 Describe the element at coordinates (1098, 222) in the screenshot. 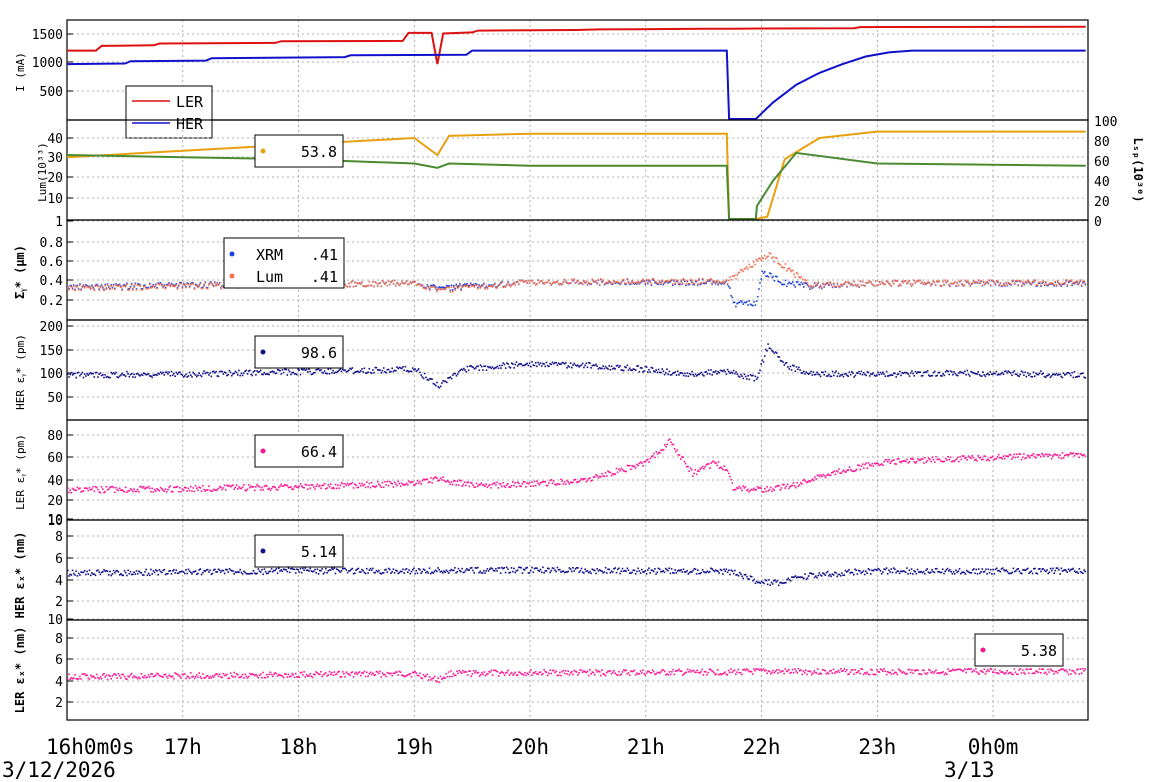

I see `y2-tick-label: 0` at that location.